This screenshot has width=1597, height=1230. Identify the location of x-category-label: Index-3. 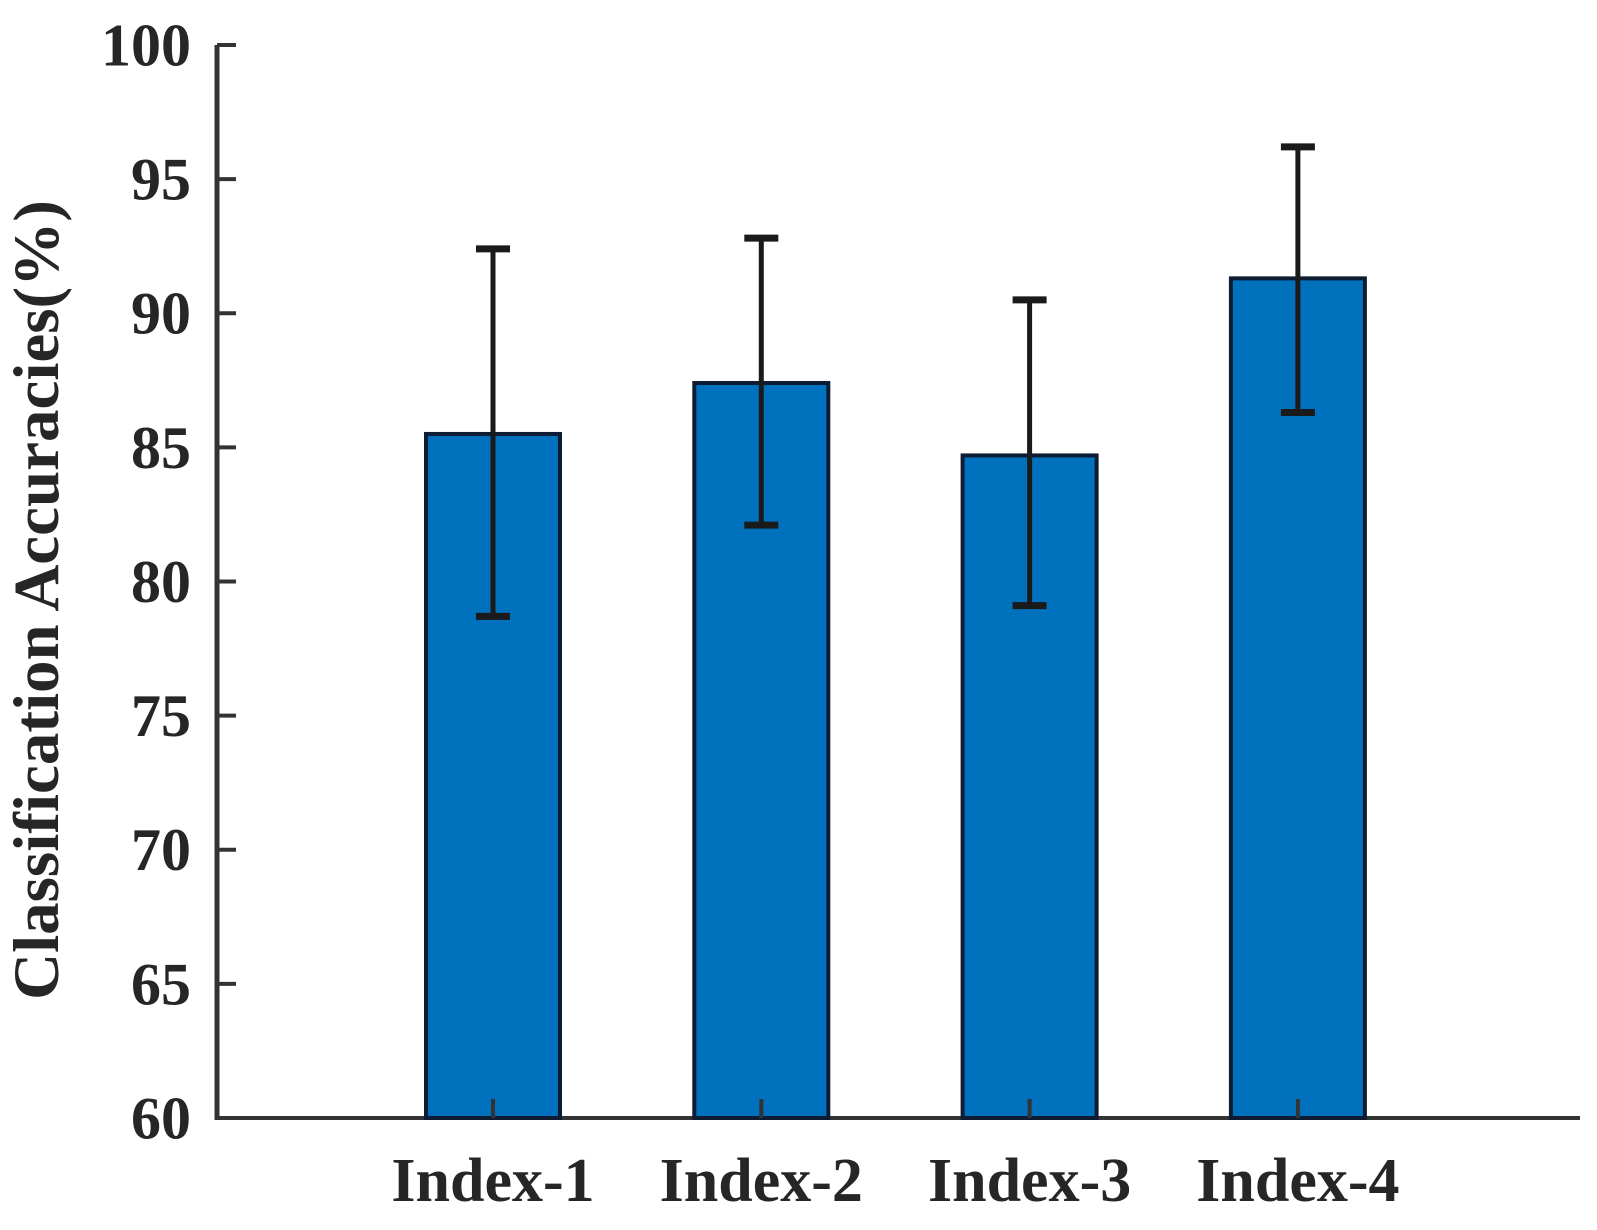
(1029, 1181).